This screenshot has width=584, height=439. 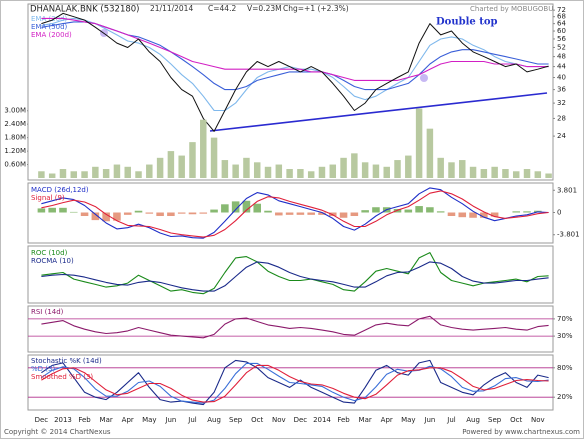 What do you see at coordinates (49, 27) in the screenshot?
I see `legend-entry: EMA (50d)` at bounding box center [49, 27].